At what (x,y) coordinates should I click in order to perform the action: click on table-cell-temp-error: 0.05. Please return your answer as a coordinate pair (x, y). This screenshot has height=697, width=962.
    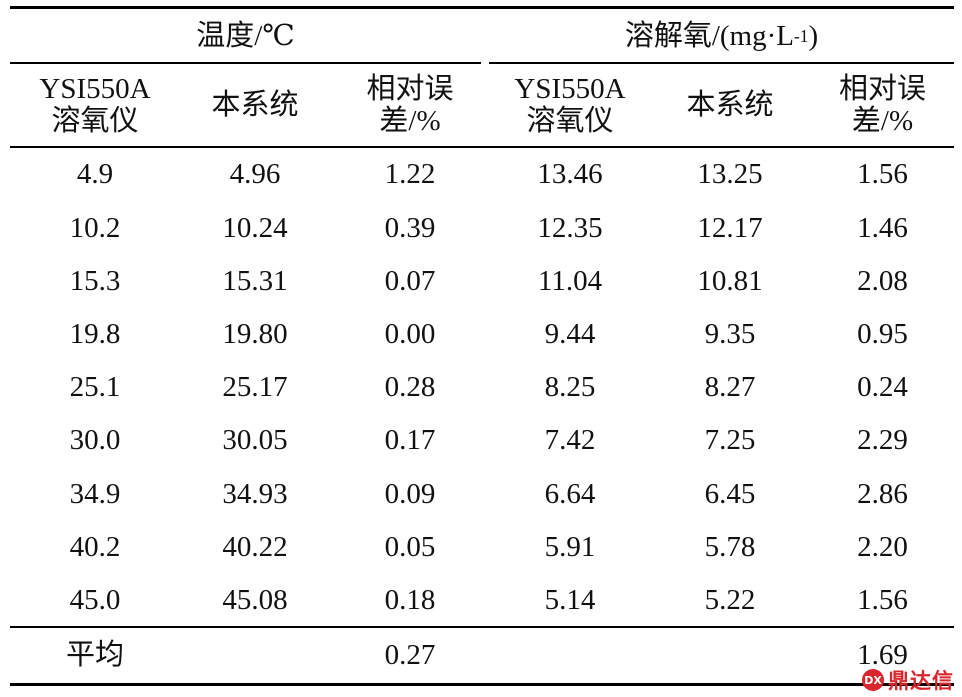
    Looking at the image, I should click on (410, 546).